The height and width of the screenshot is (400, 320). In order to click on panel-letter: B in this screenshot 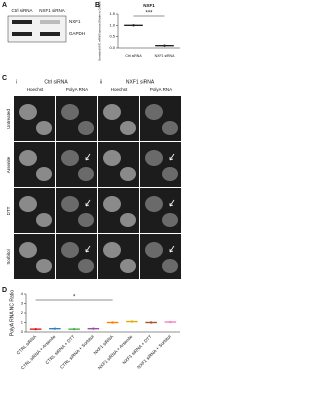, I will do `click(97, 5)`.